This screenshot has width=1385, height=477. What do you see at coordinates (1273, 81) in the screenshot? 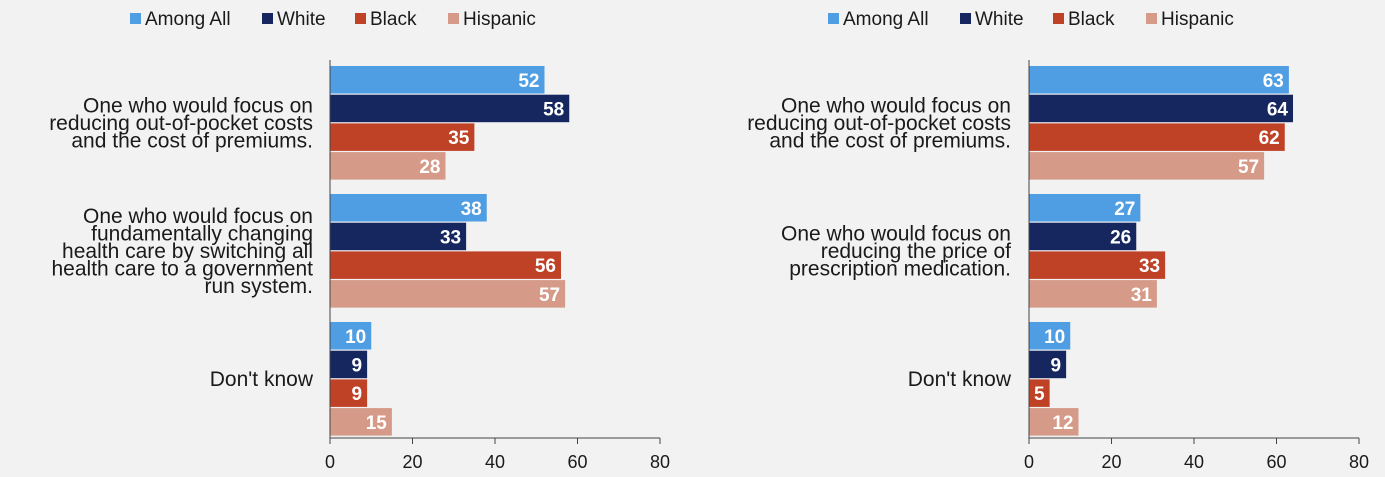
I see `data-label: 63` at bounding box center [1273, 81].